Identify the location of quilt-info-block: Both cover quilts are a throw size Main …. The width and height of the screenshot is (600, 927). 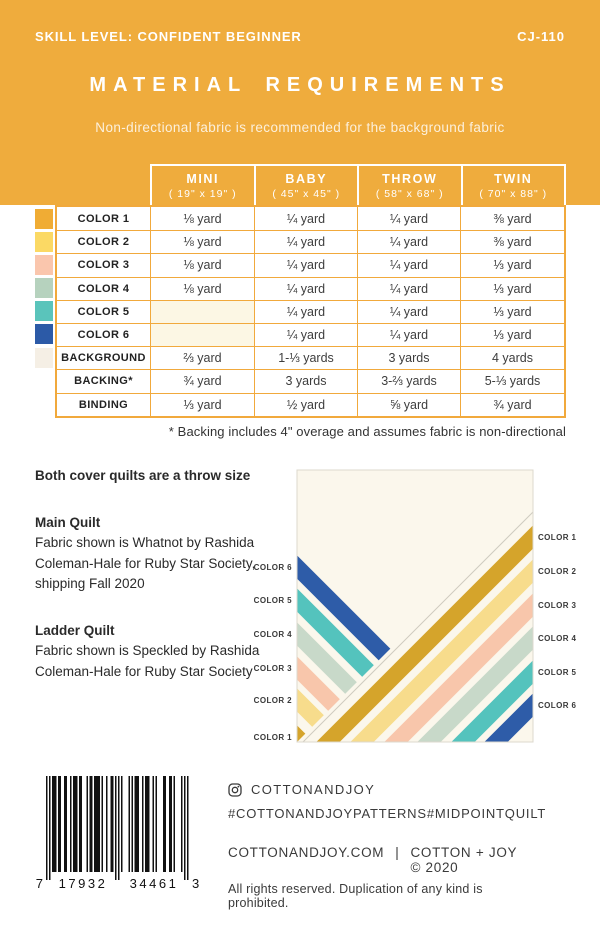
(151, 587).